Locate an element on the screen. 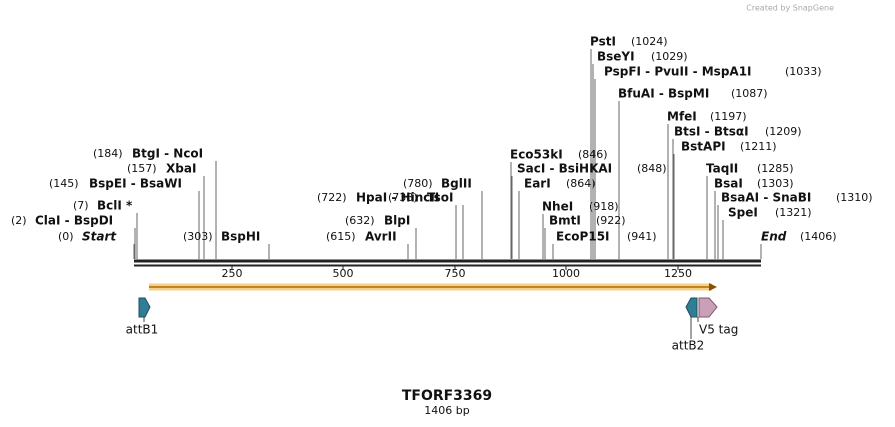 This screenshot has height=427, width=895. site-position: (1087) is located at coordinates (749, 93).